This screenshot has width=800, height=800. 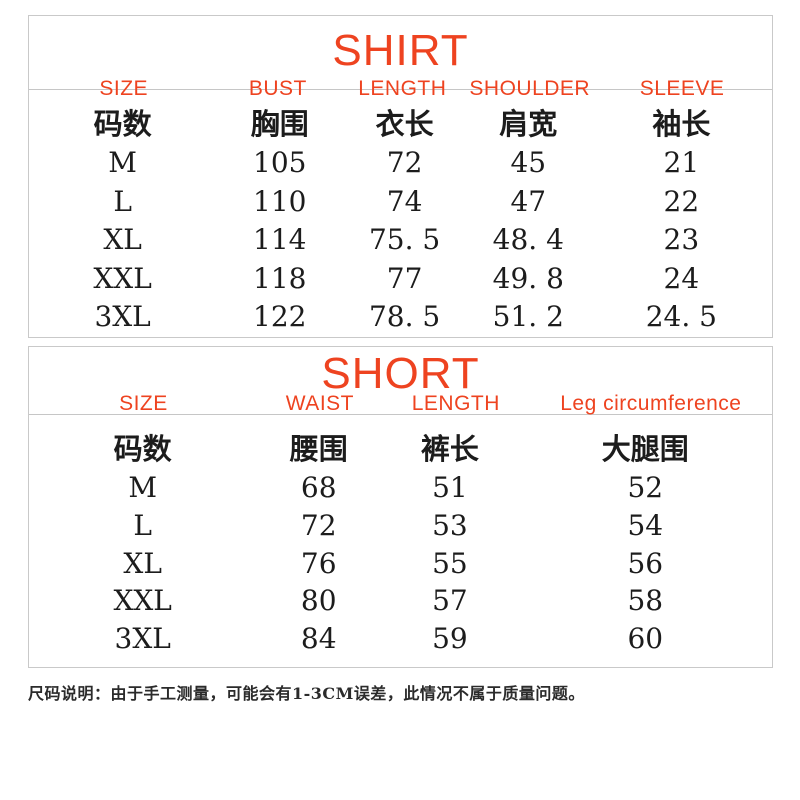 What do you see at coordinates (404, 239) in the screenshot?
I see `table-cell: 75. 5` at bounding box center [404, 239].